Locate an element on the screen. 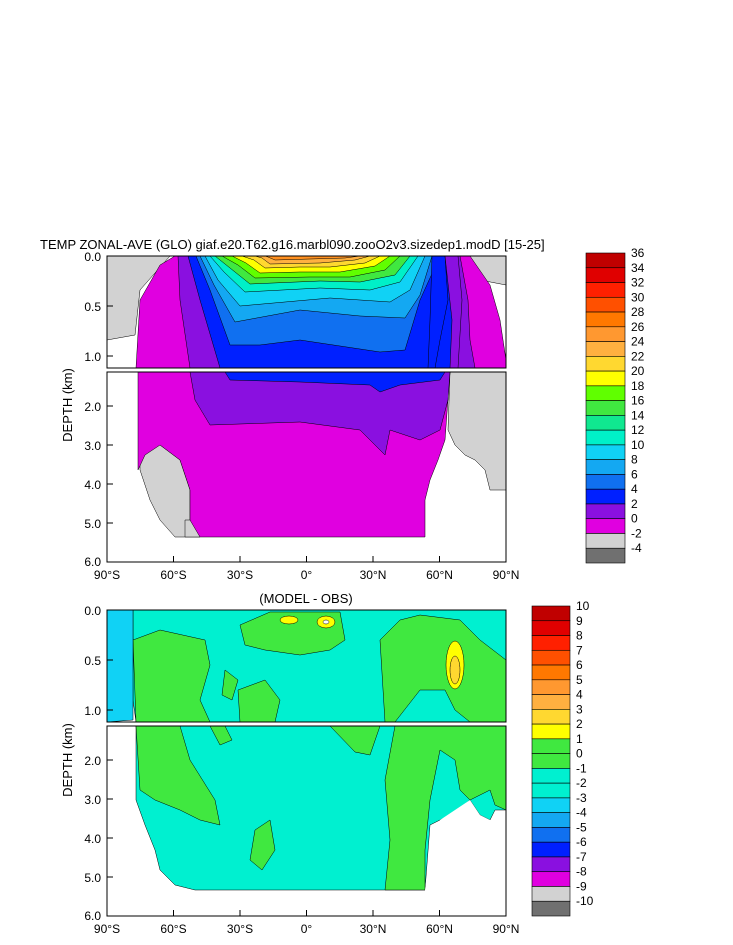 This screenshot has width=733, height=945. colorbar-label: 30 is located at coordinates (638, 297).